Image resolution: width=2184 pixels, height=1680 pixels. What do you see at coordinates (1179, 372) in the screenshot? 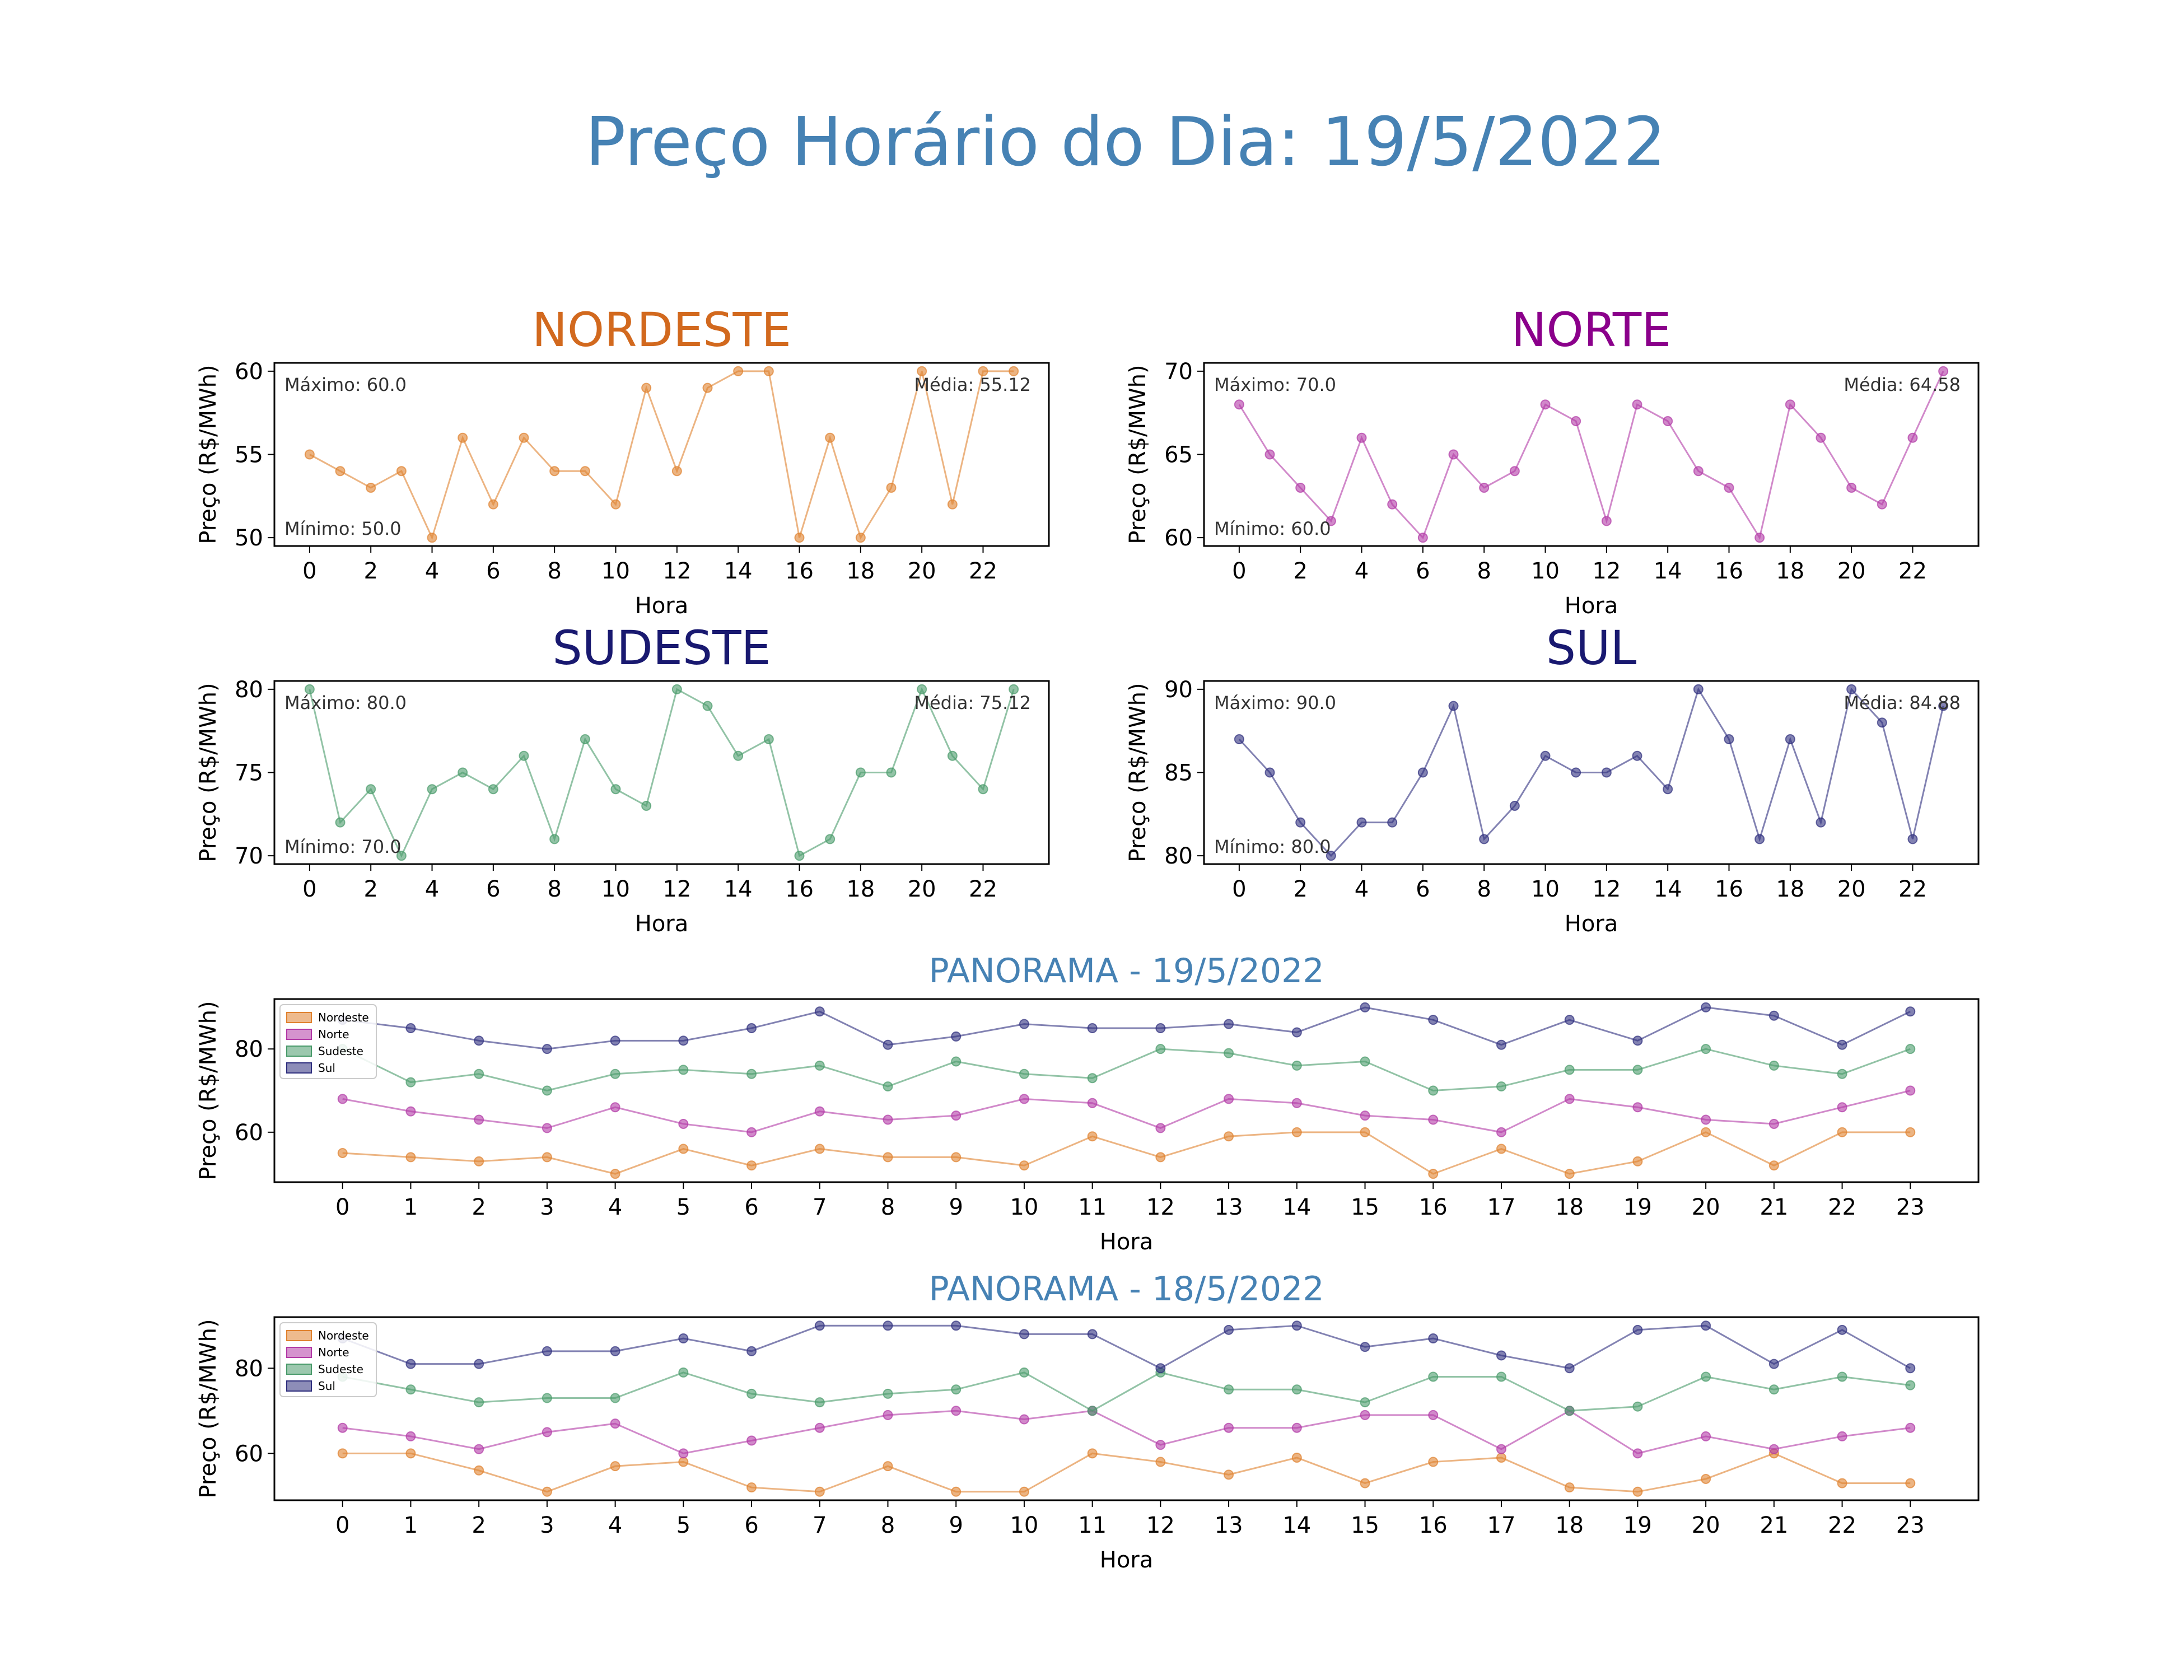
I see `y-tick-label: 70` at bounding box center [1179, 372].